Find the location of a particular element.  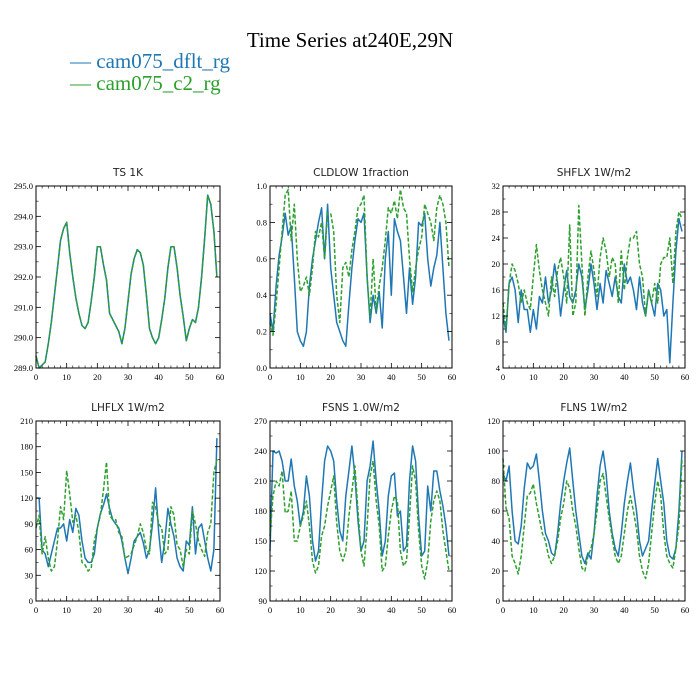

y-tick-label: 290.0 is located at coordinates (23, 338).